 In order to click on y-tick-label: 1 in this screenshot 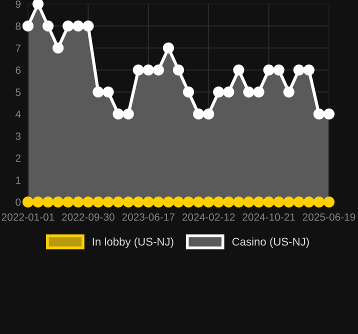, I will do `click(18, 180)`.